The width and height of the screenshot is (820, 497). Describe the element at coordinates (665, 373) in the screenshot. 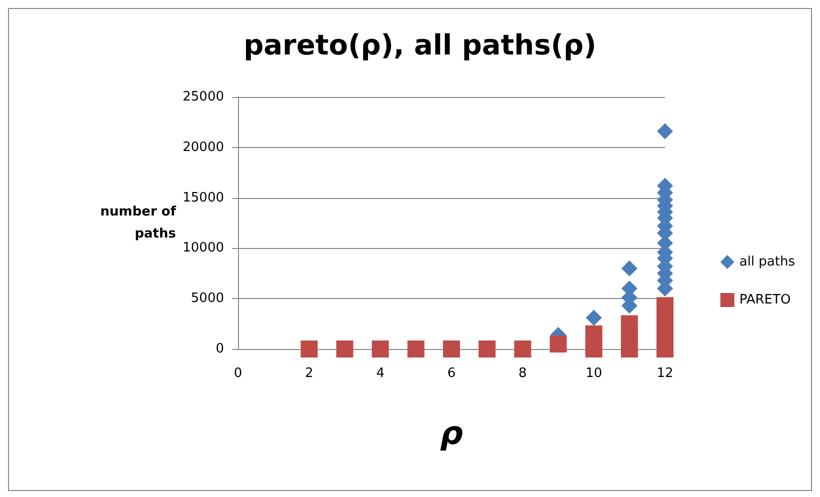

I see `x-tick-label: 12` at that location.